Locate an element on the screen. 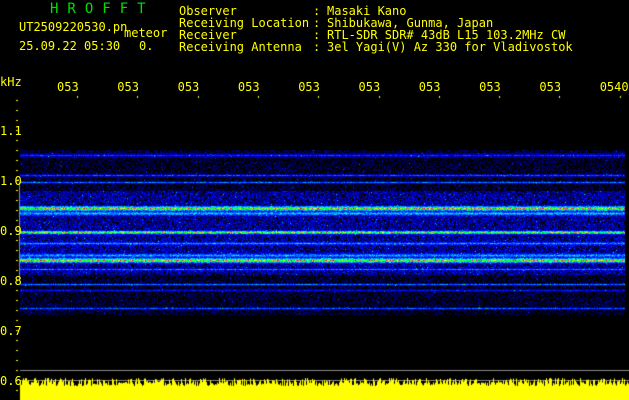  info-value: Masaki Kano is located at coordinates (367, 11).